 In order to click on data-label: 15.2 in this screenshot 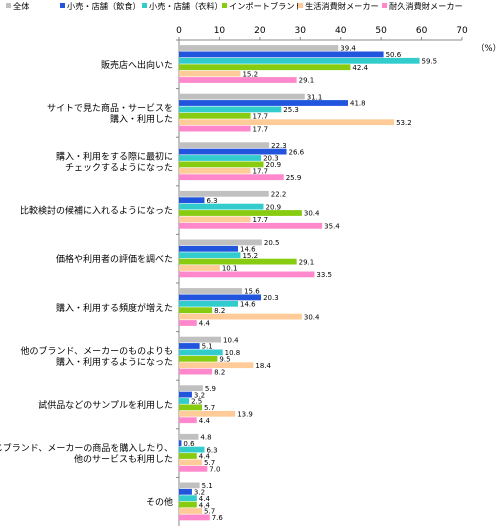, I will do `click(250, 74)`.